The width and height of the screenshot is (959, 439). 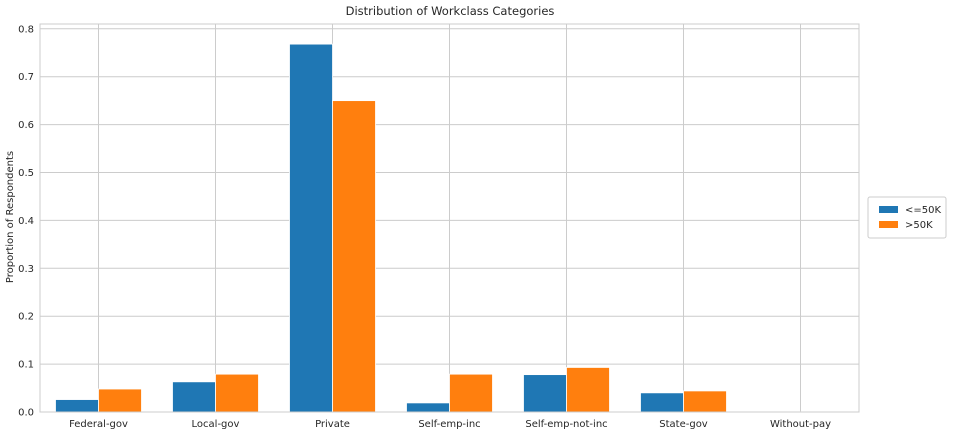 I want to click on chart-title: Distribution of Workclass Categories, so click(x=450, y=11).